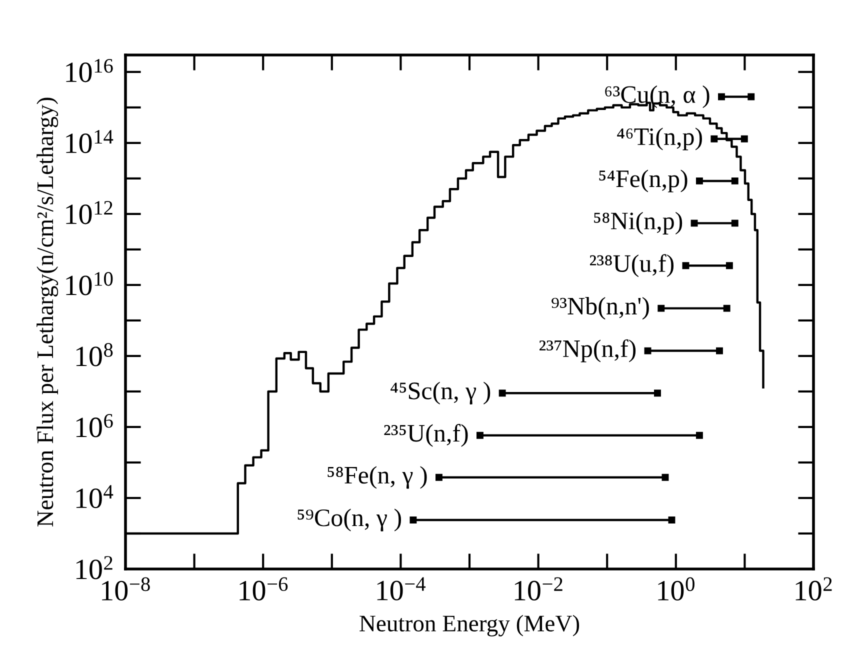 The height and width of the screenshot is (653, 845). Describe the element at coordinates (470, 625) in the screenshot. I see `x-axis-title: Neutron Energy (MeV)` at that location.